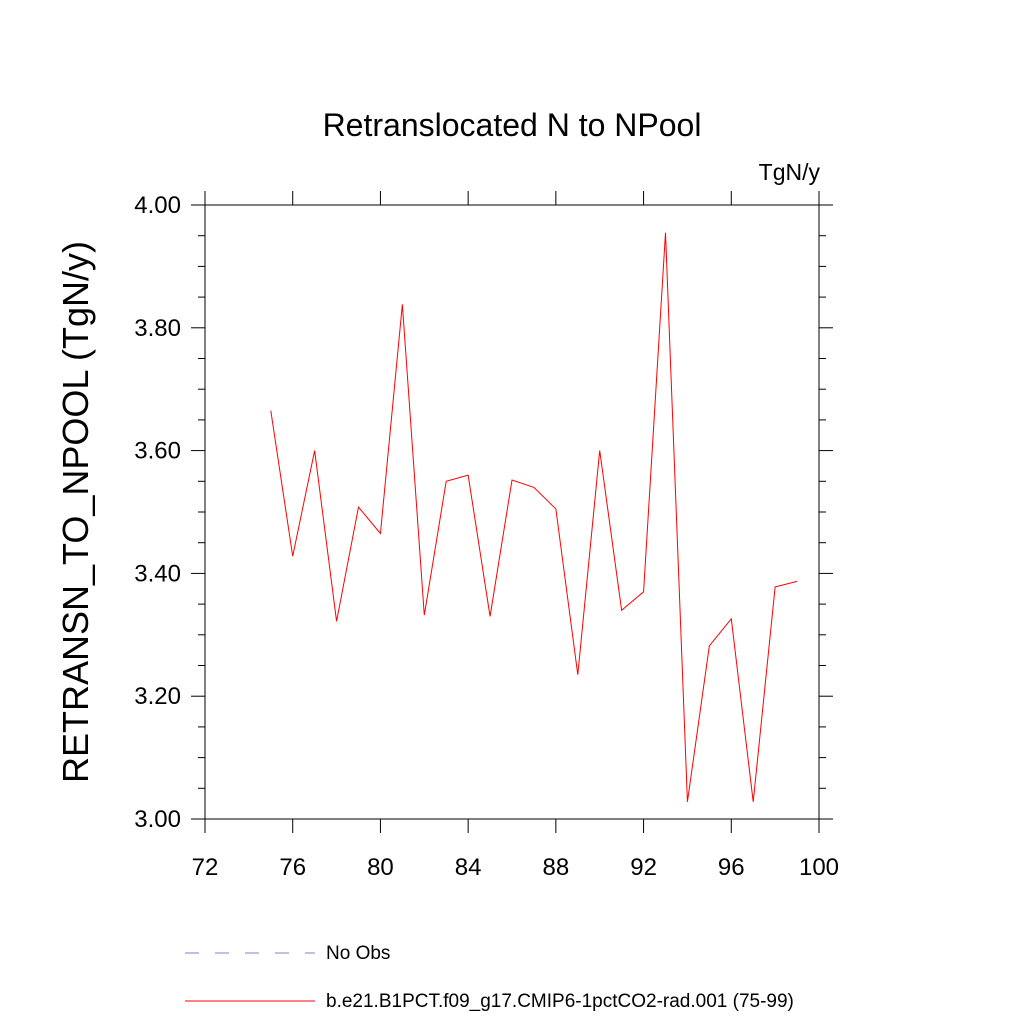  What do you see at coordinates (205, 867) in the screenshot?
I see `x-tick-label: 72` at bounding box center [205, 867].